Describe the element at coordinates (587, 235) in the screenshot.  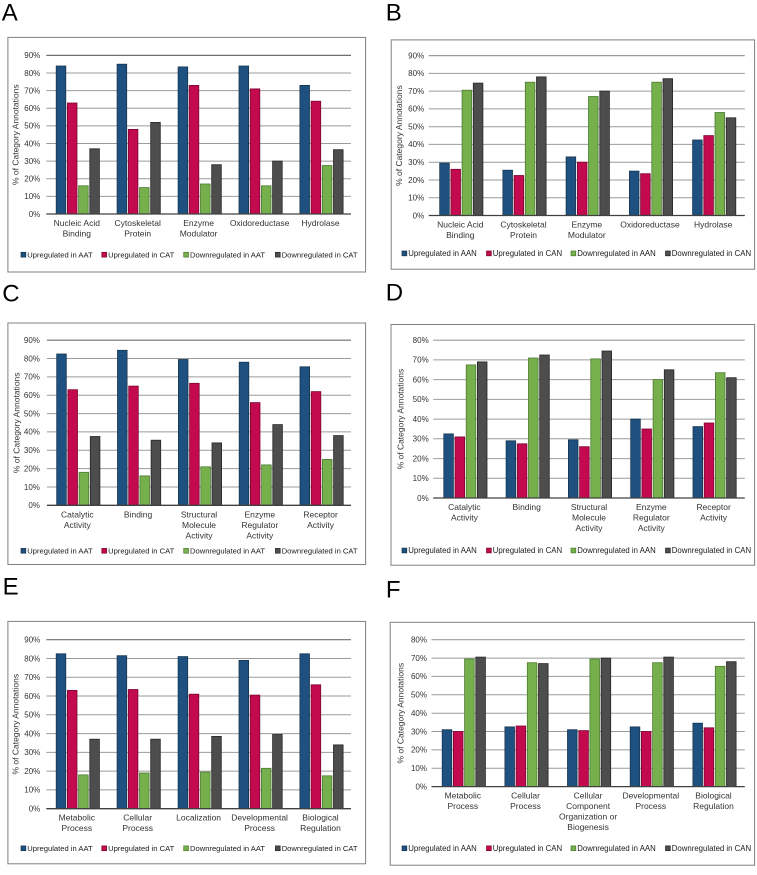
I see `svg-text: Modulator` at that location.